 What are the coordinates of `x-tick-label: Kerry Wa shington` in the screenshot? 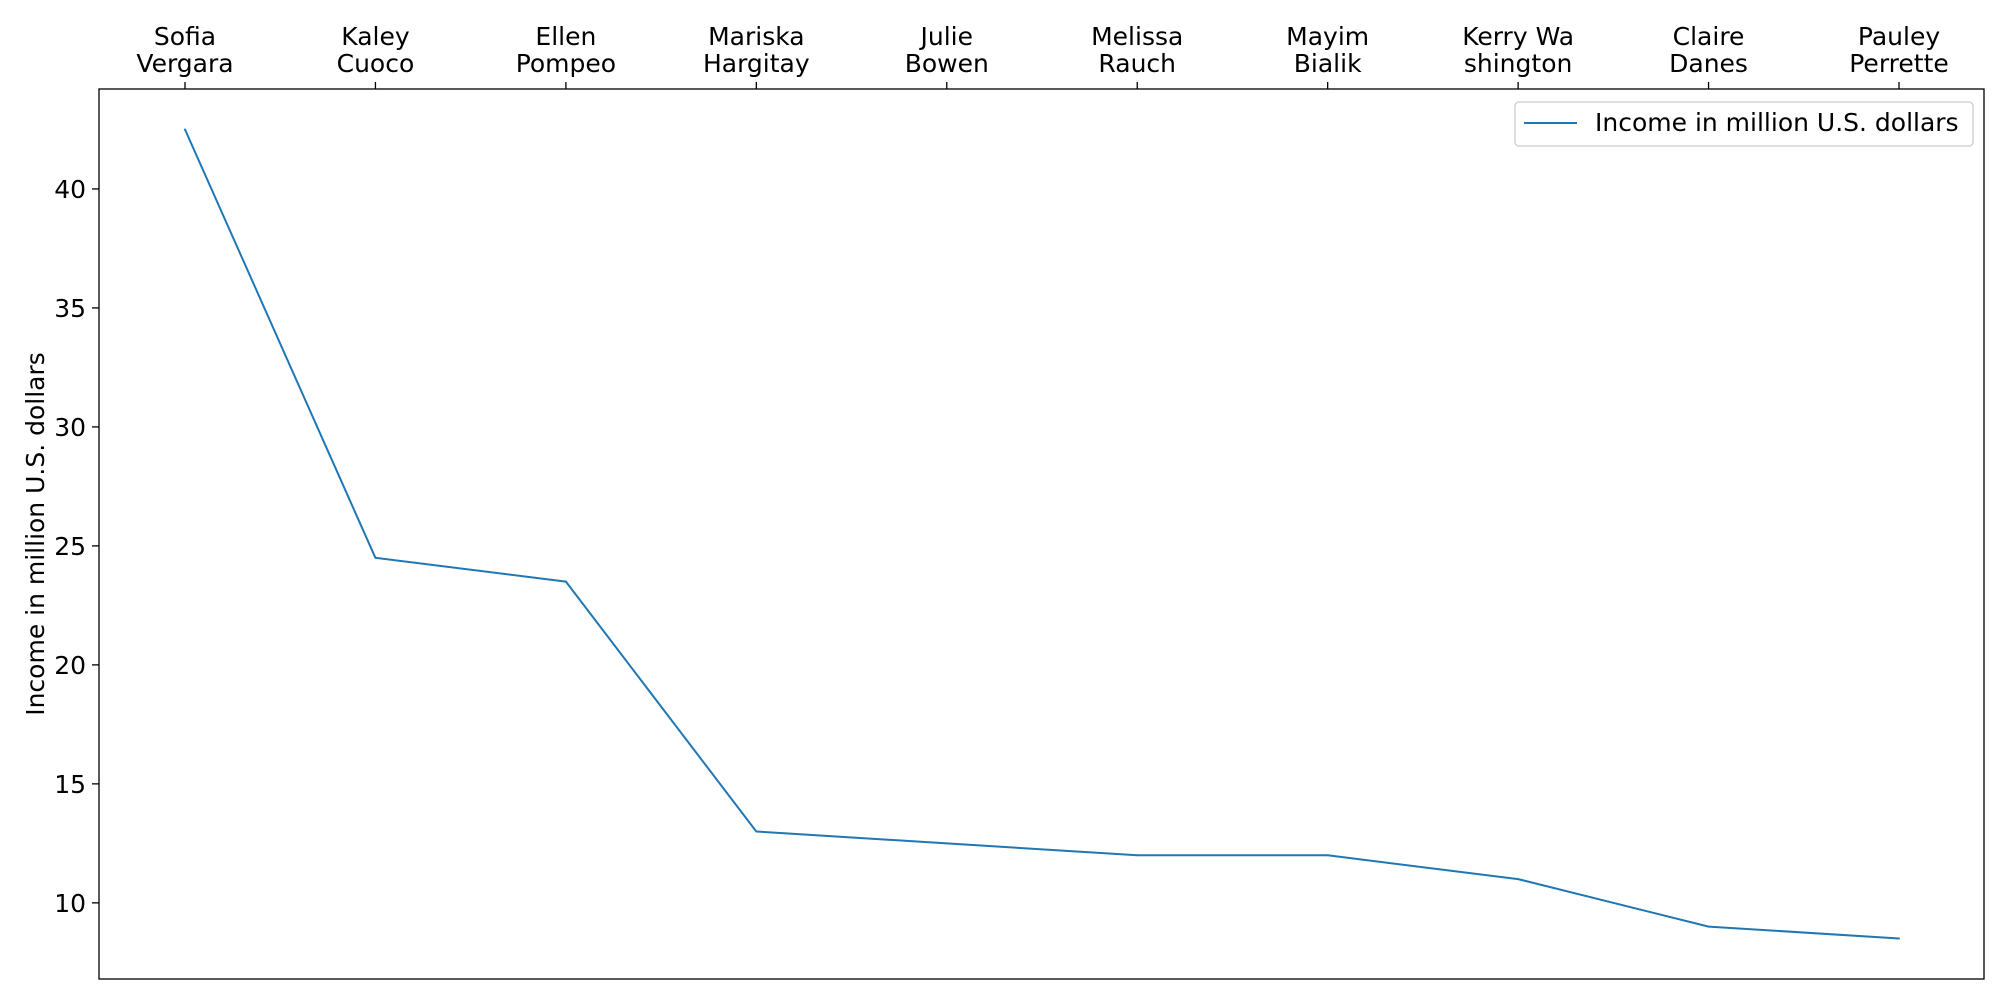 It's located at (1518, 50).